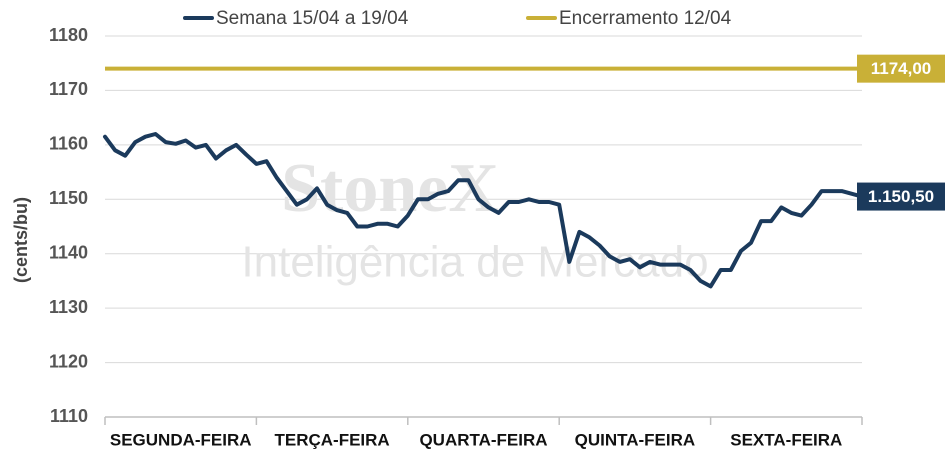 The image size is (950, 455). I want to click on x-tick-label: QUINTA-FEIRA, so click(635, 439).